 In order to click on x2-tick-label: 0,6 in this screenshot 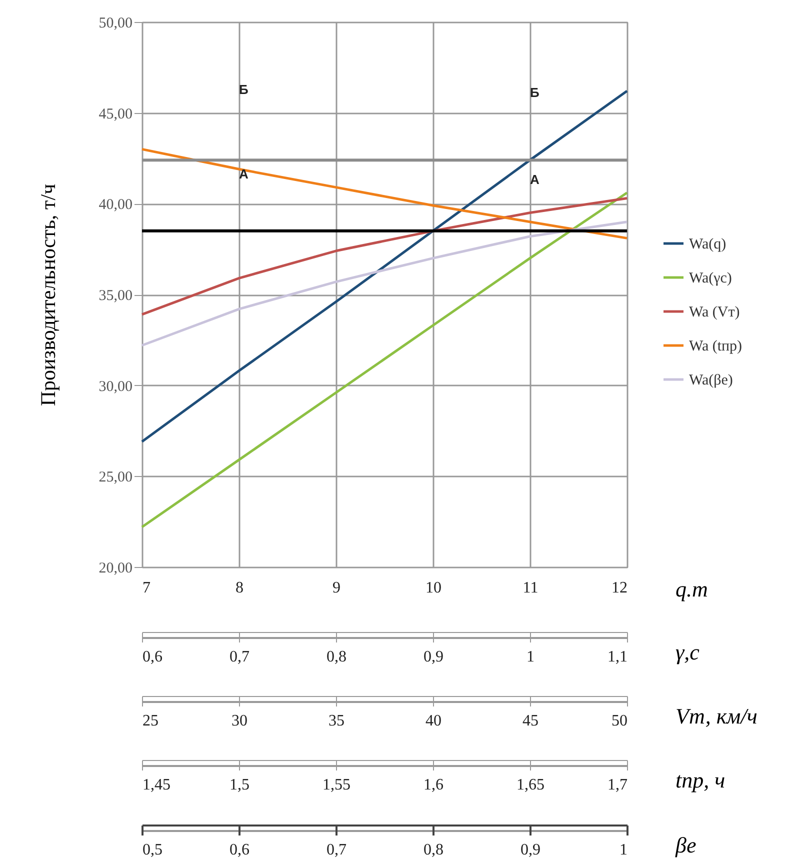, I will do `click(152, 657)`.